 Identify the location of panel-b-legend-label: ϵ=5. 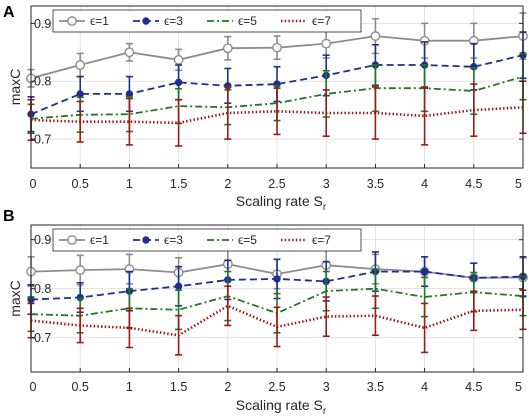
(247, 240).